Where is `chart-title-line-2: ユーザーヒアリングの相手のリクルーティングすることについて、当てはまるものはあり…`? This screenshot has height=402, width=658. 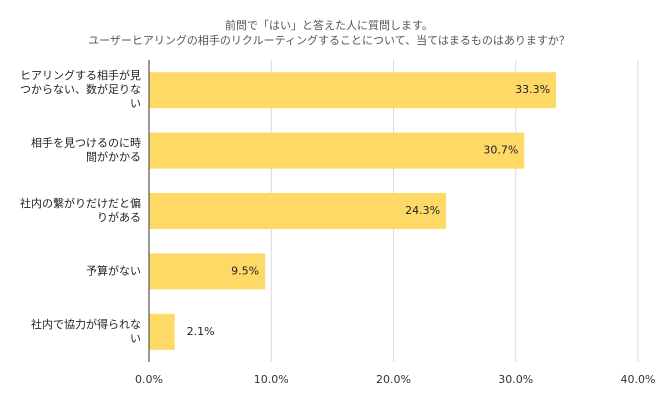 chart-title-line-2: ユーザーヒアリングの相手のリクルーティングすることについて、当てはまるものはあり… is located at coordinates (329, 40).